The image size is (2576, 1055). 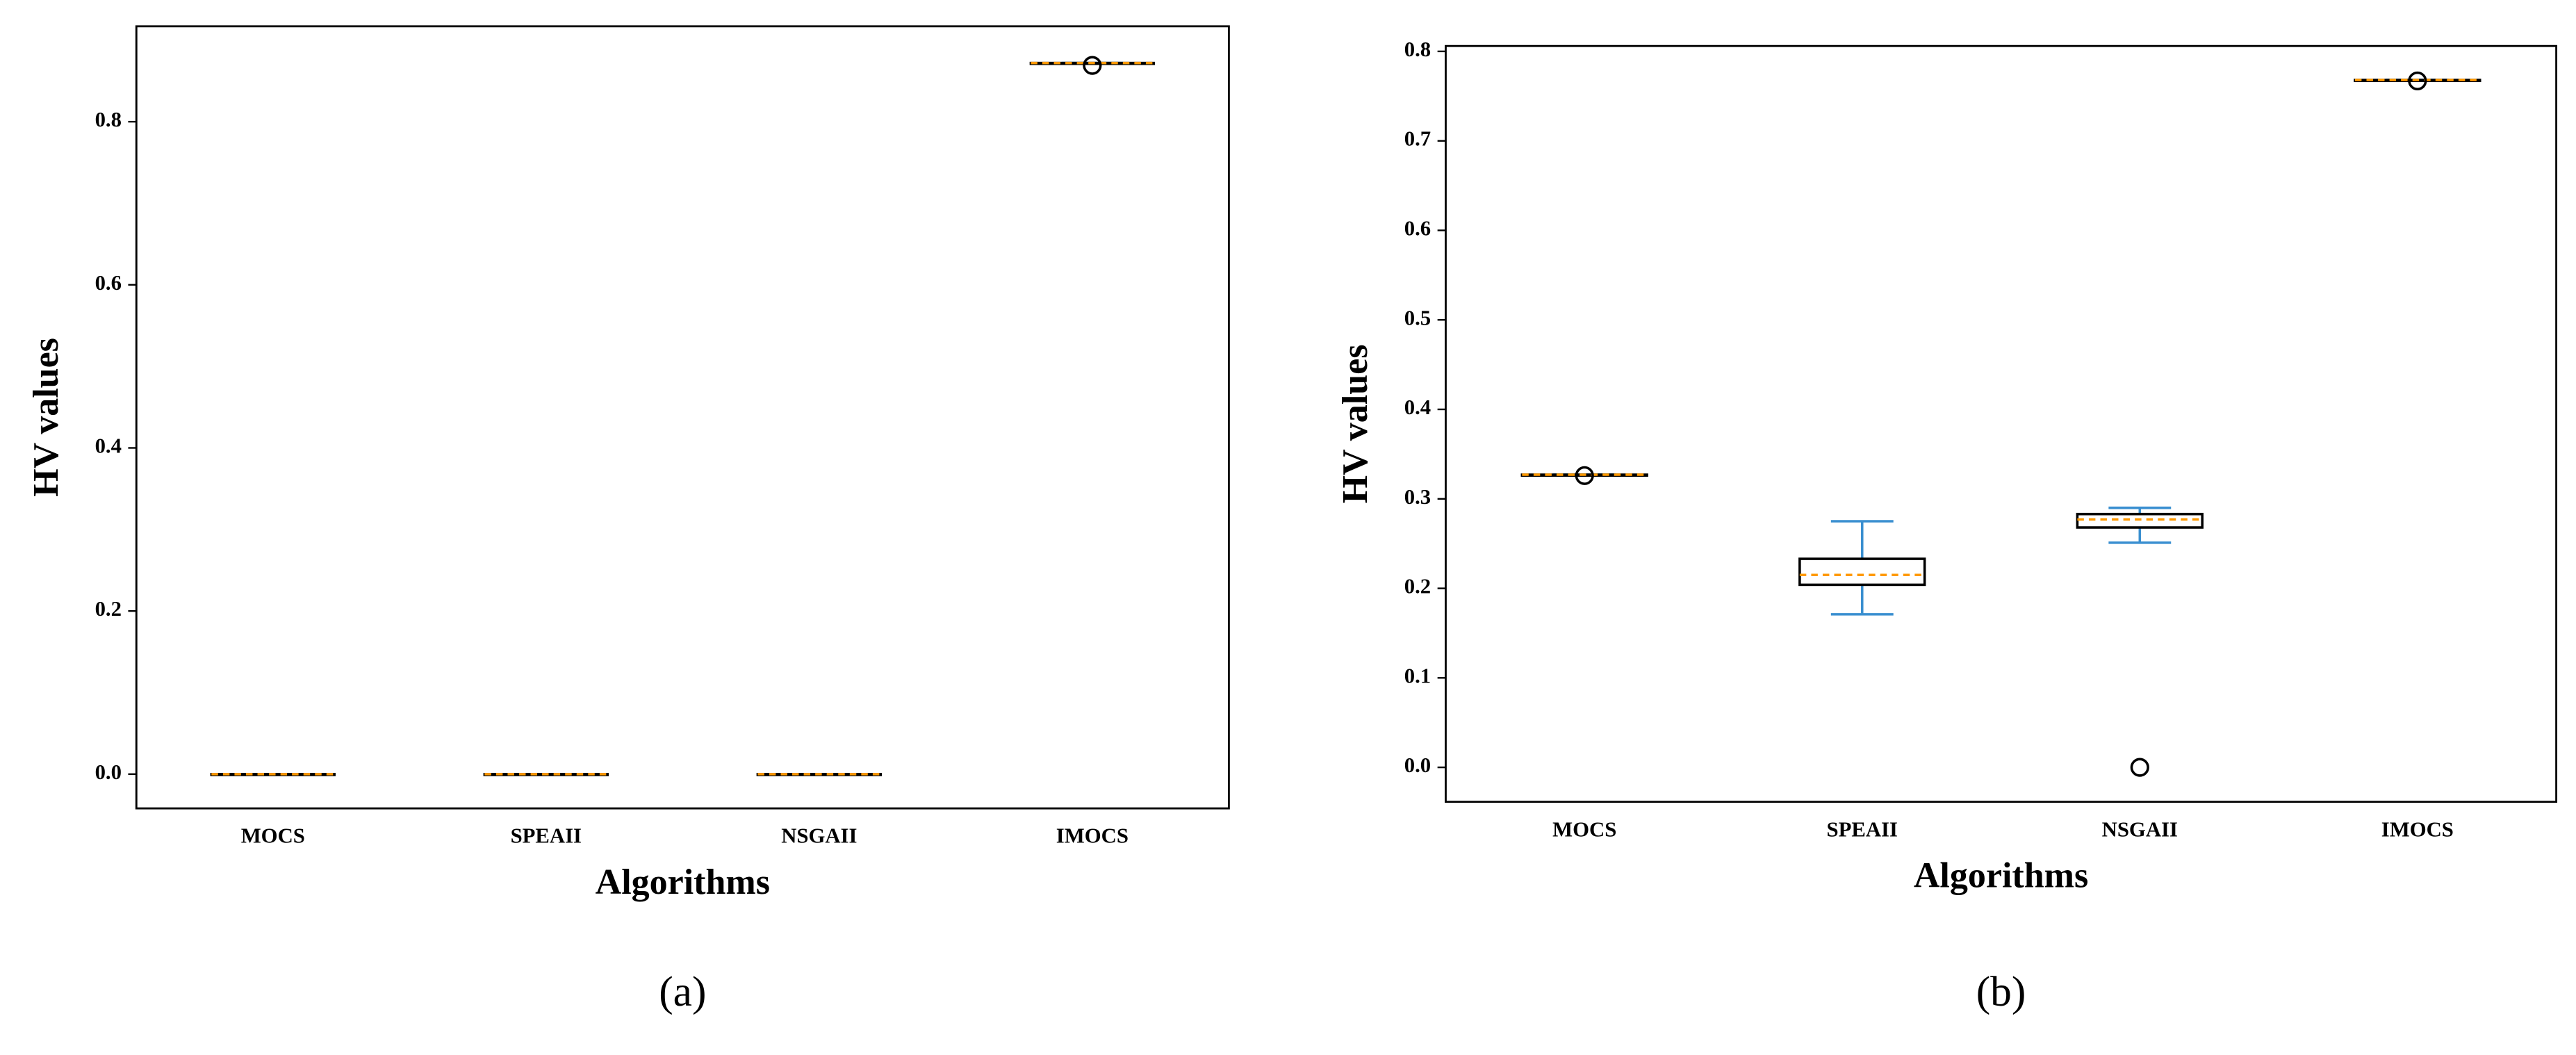 What do you see at coordinates (682, 991) in the screenshot?
I see `caption: (a)` at bounding box center [682, 991].